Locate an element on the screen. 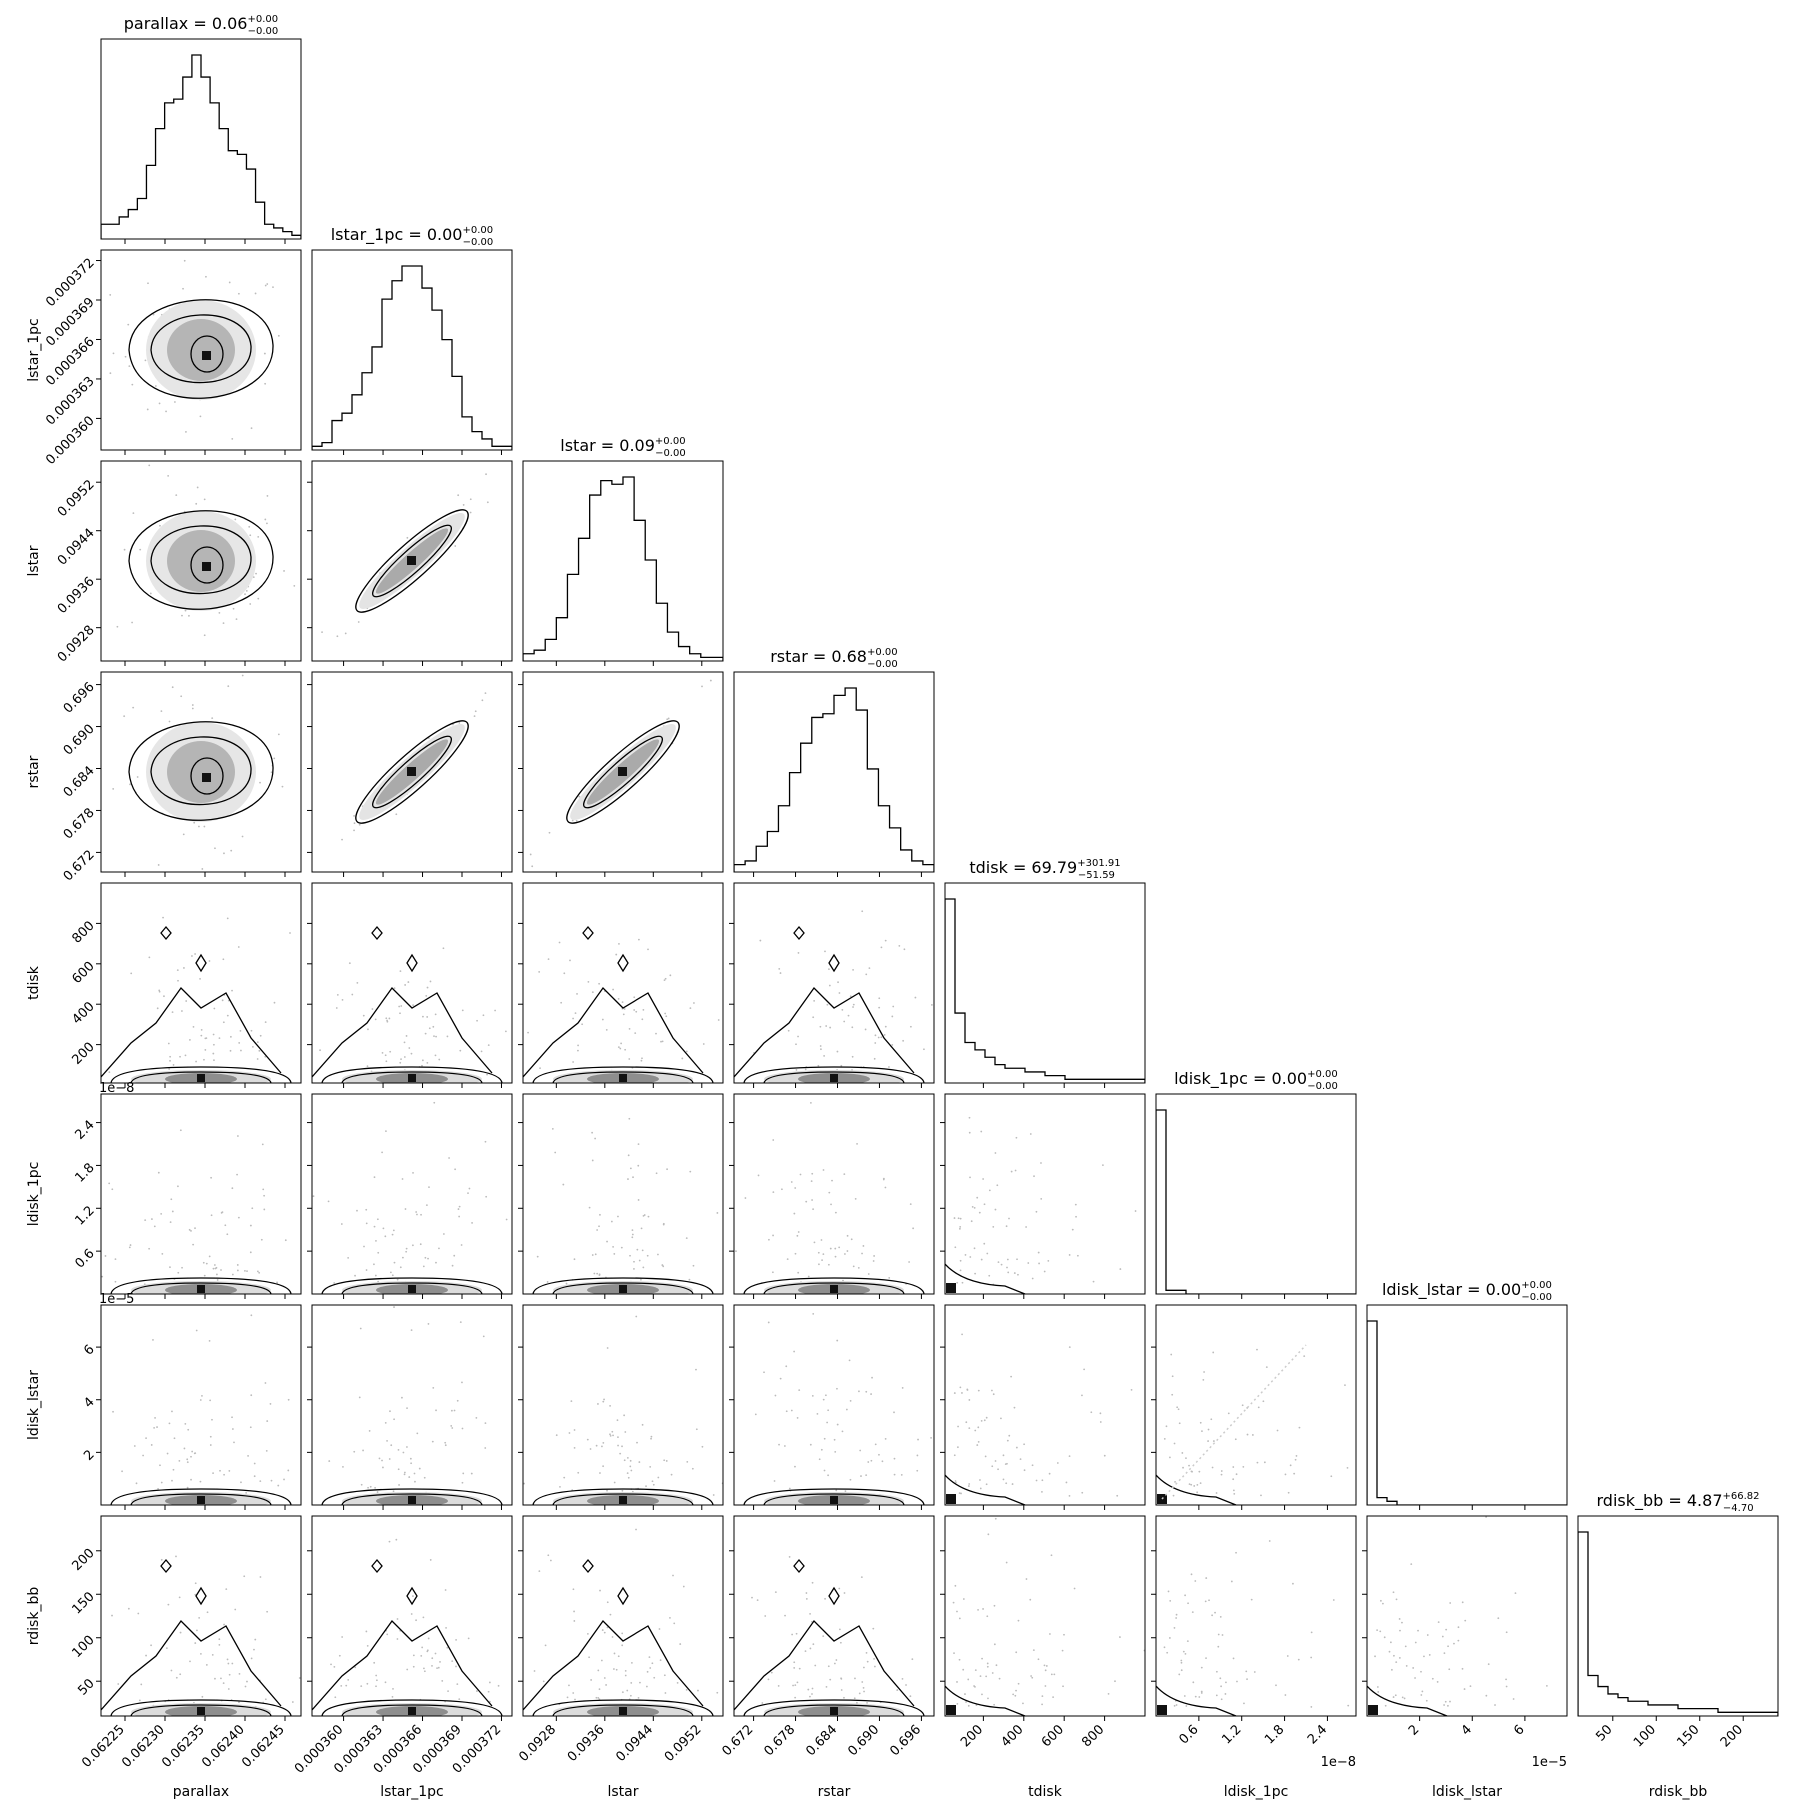 The image size is (1809, 1809). y-offset-label: 1e−8 is located at coordinates (116, 1088).